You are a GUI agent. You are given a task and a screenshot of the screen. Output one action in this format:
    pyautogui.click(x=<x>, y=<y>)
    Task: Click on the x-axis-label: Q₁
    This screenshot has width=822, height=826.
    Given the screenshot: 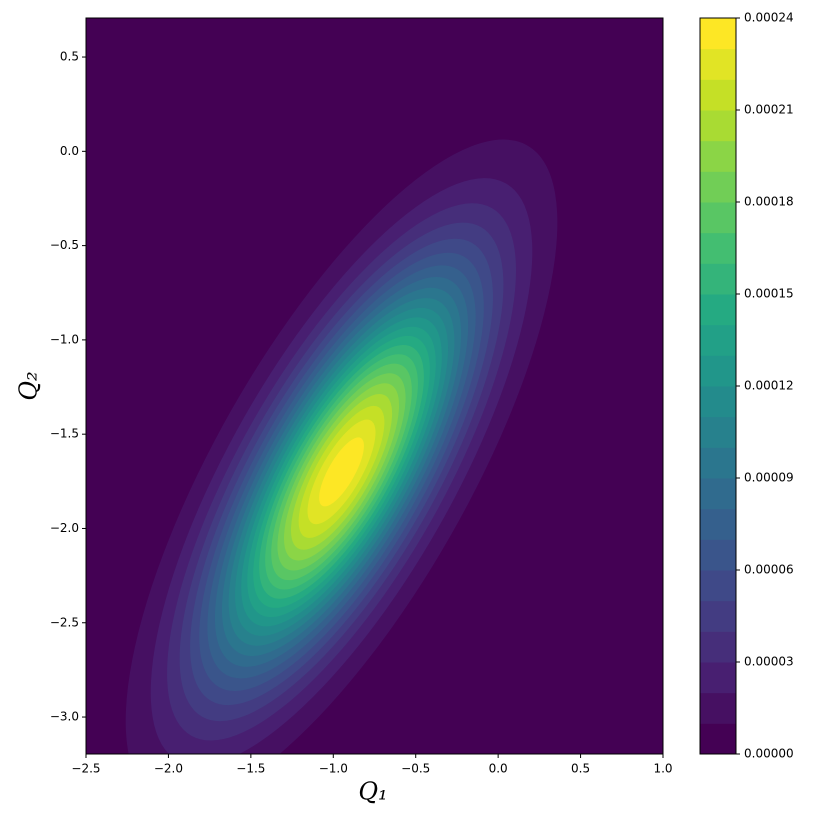 What is the action you would take?
    pyautogui.click(x=372, y=792)
    